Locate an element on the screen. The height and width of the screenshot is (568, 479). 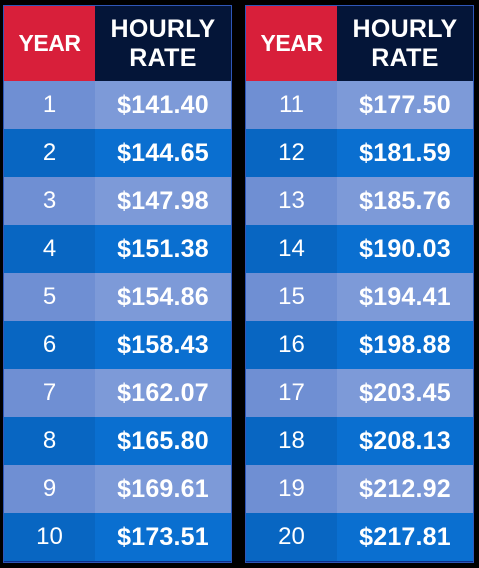
table-row: 11 $177.50 is located at coordinates (359, 105).